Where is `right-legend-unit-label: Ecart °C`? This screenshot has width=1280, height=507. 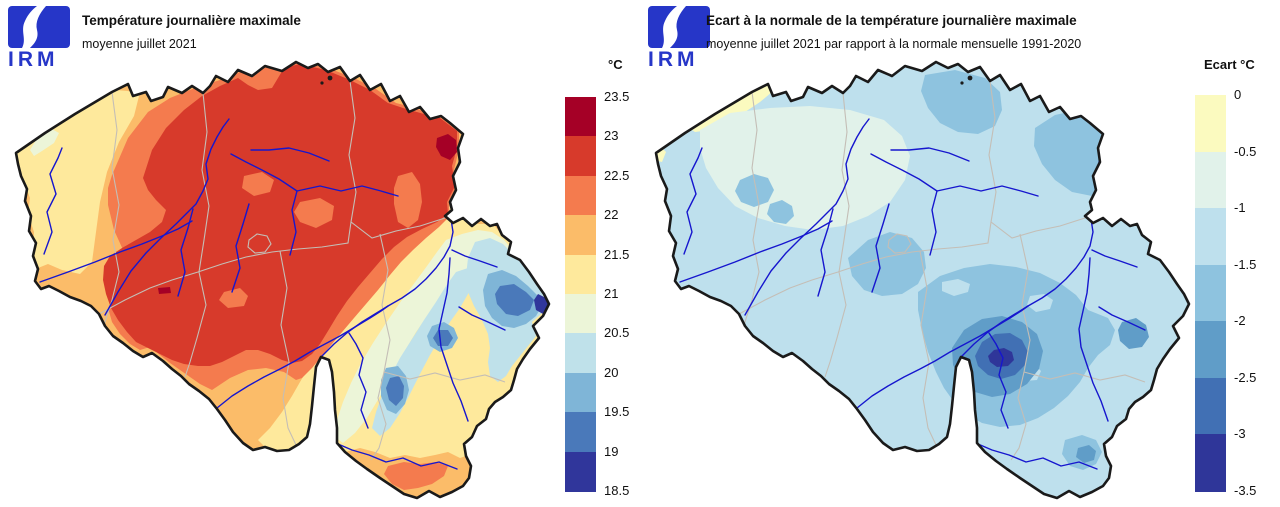 right-legend-unit-label: Ecart °C is located at coordinates (1229, 64).